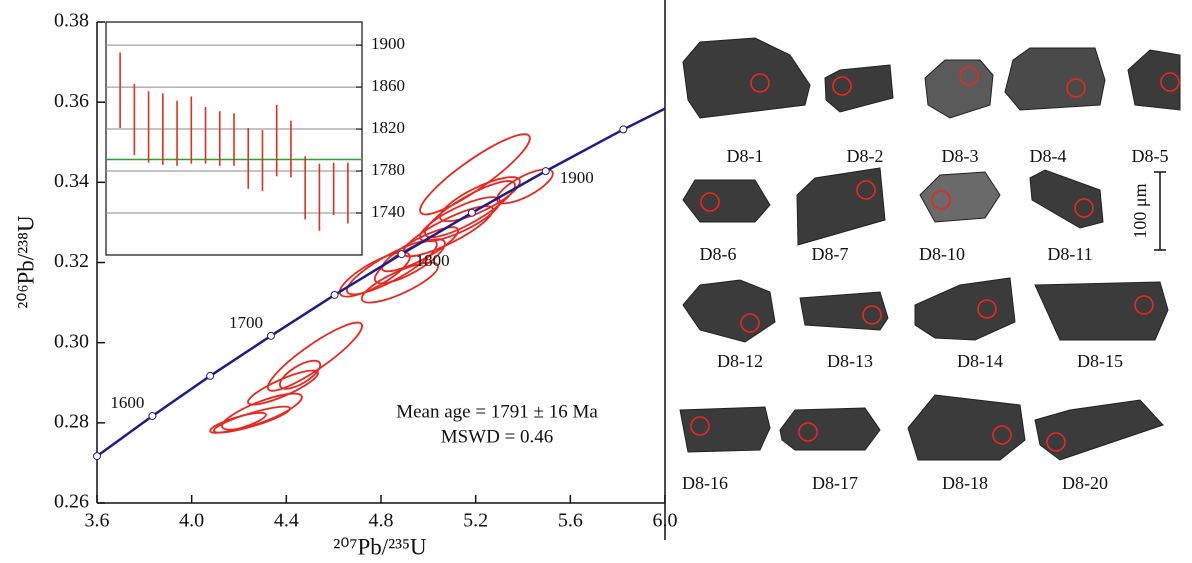 The width and height of the screenshot is (1192, 563). Describe the element at coordinates (97, 521) in the screenshot. I see `x-tick-label: 3.6` at that location.